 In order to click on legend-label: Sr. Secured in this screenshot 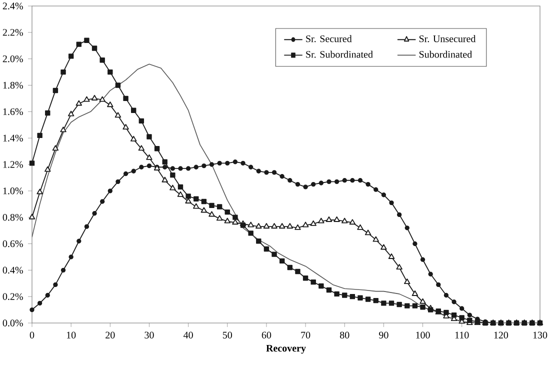, I will do `click(329, 38)`.